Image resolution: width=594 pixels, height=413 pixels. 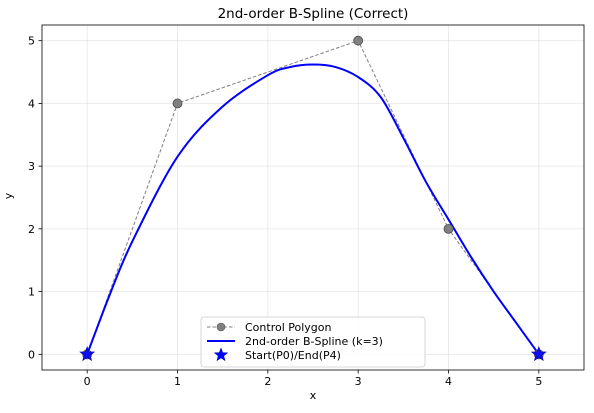 What do you see at coordinates (293, 355) in the screenshot?
I see `legend-label: Start(P0)/End(P4)` at bounding box center [293, 355].